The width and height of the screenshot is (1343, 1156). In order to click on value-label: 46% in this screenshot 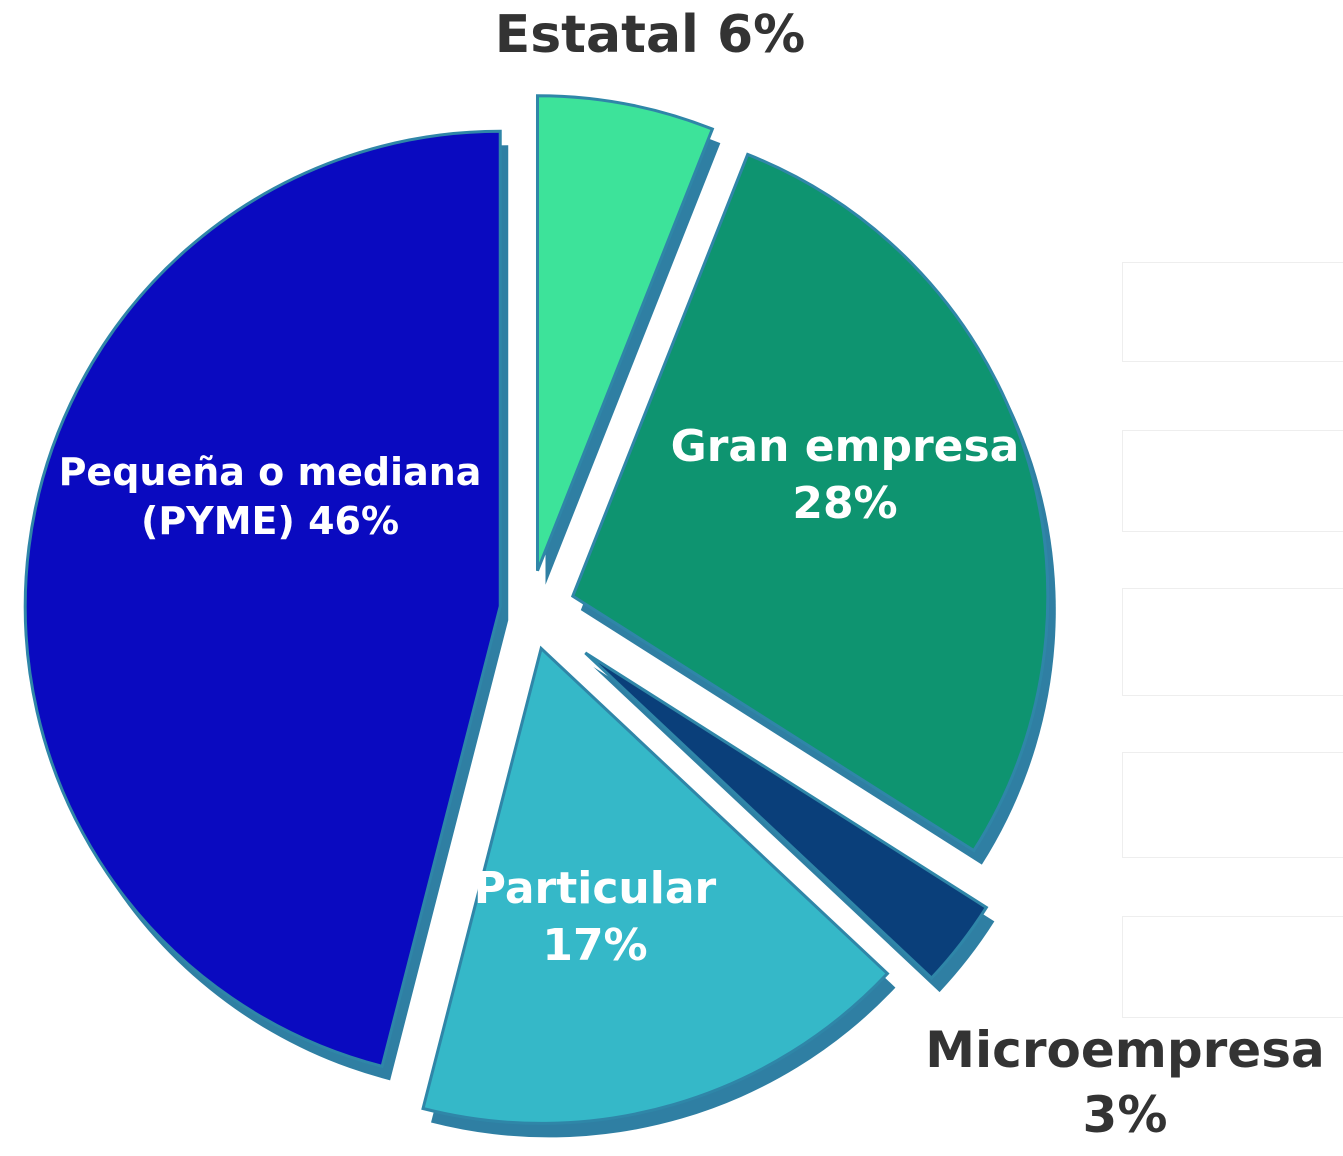, I will do `click(354, 521)`.